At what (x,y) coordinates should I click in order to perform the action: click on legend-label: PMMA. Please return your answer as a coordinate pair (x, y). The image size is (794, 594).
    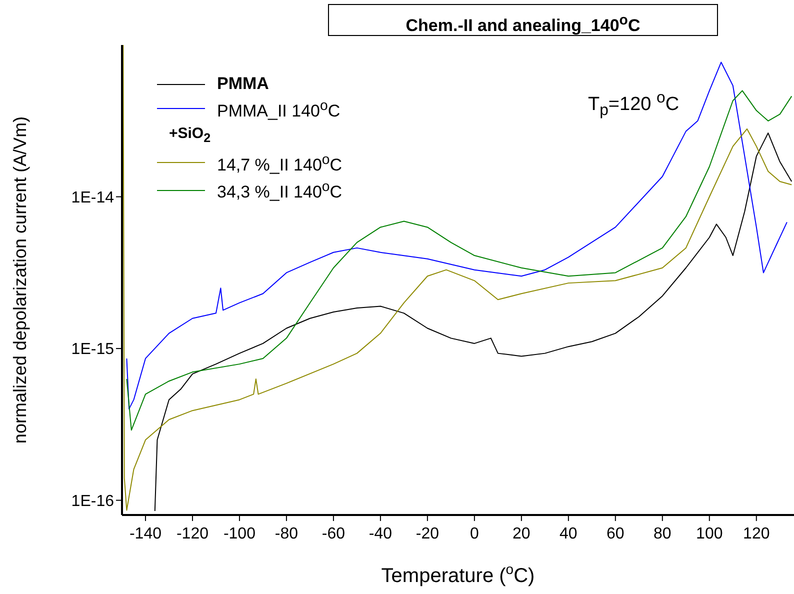
    Looking at the image, I should click on (243, 84).